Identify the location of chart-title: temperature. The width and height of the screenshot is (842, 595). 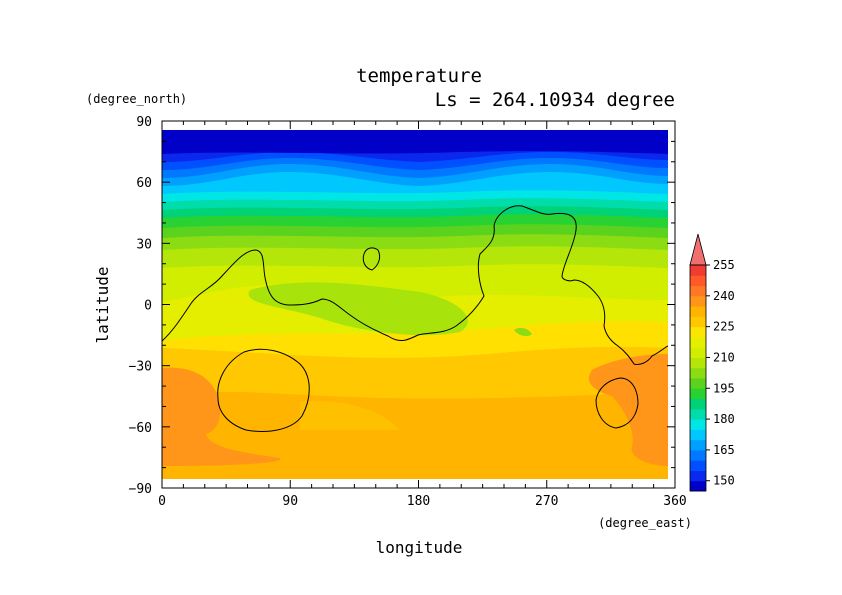
(419, 76).